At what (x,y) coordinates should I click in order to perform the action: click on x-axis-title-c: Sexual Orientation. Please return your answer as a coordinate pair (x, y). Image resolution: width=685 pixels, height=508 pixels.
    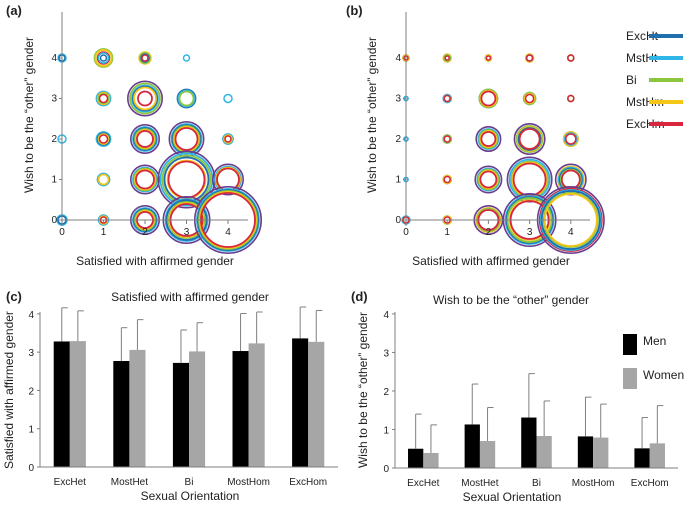
    Looking at the image, I should click on (190, 496).